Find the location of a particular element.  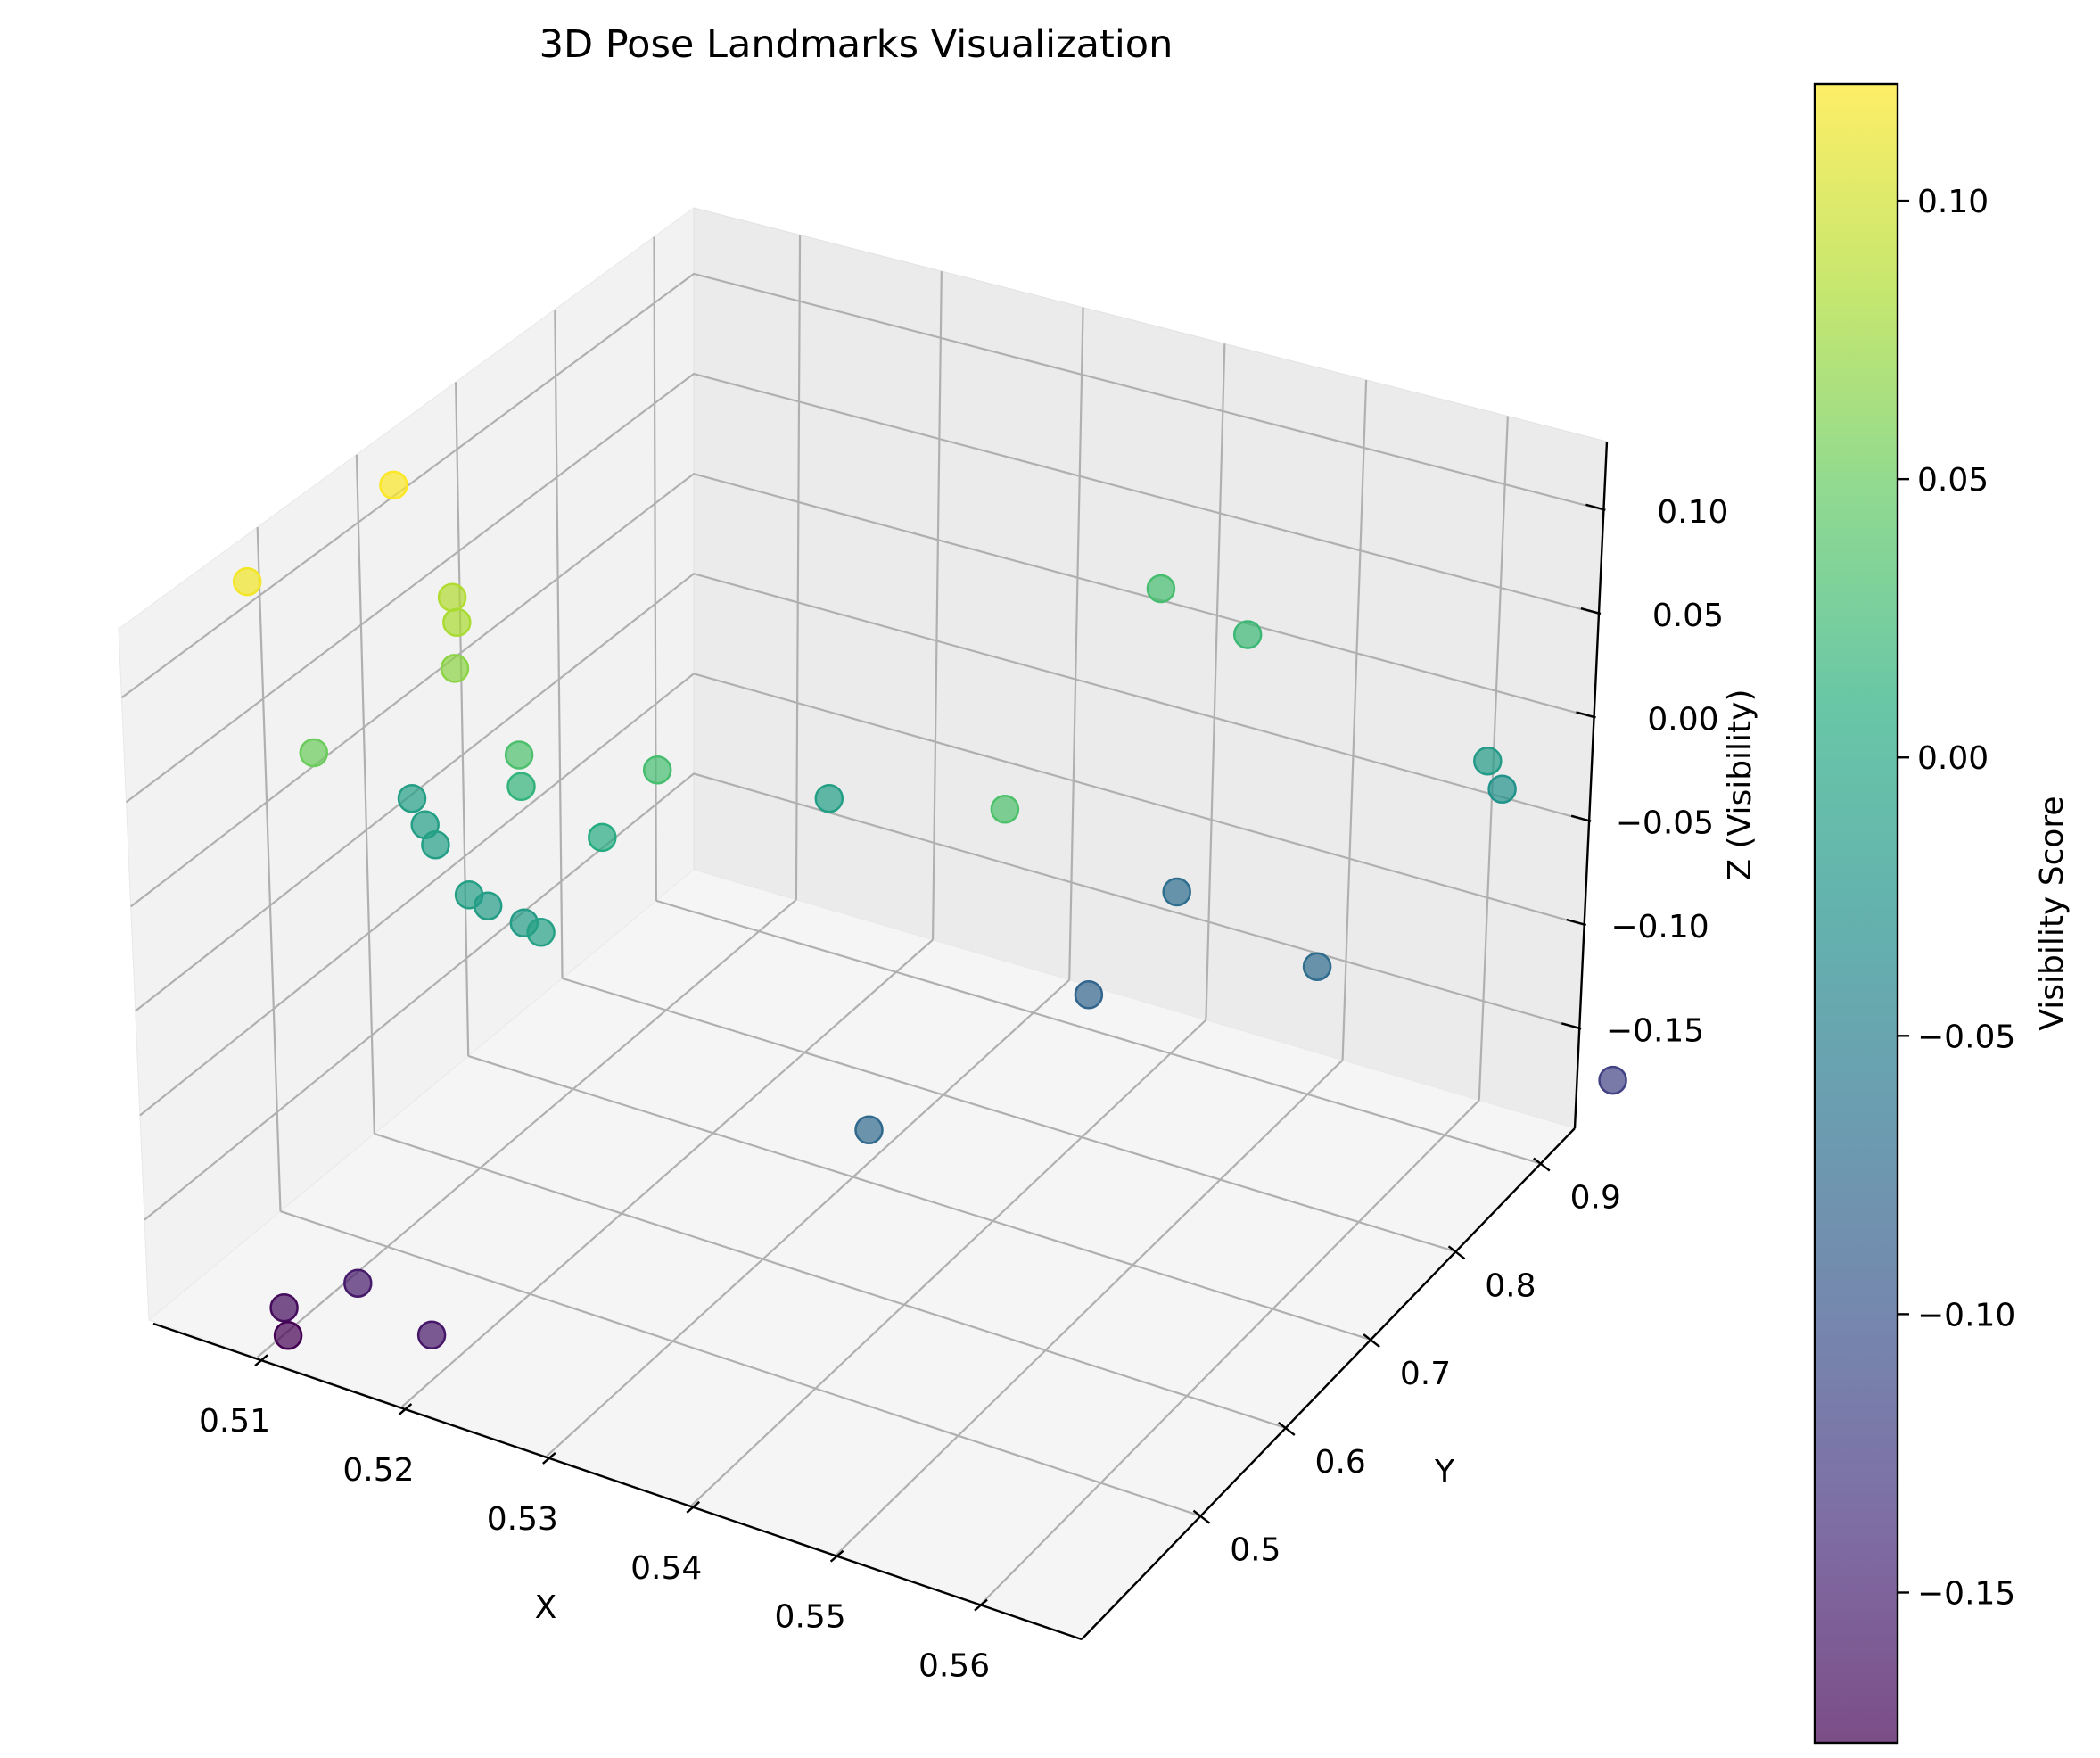

z-tick-label: −0.15 is located at coordinates (1655, 1030).